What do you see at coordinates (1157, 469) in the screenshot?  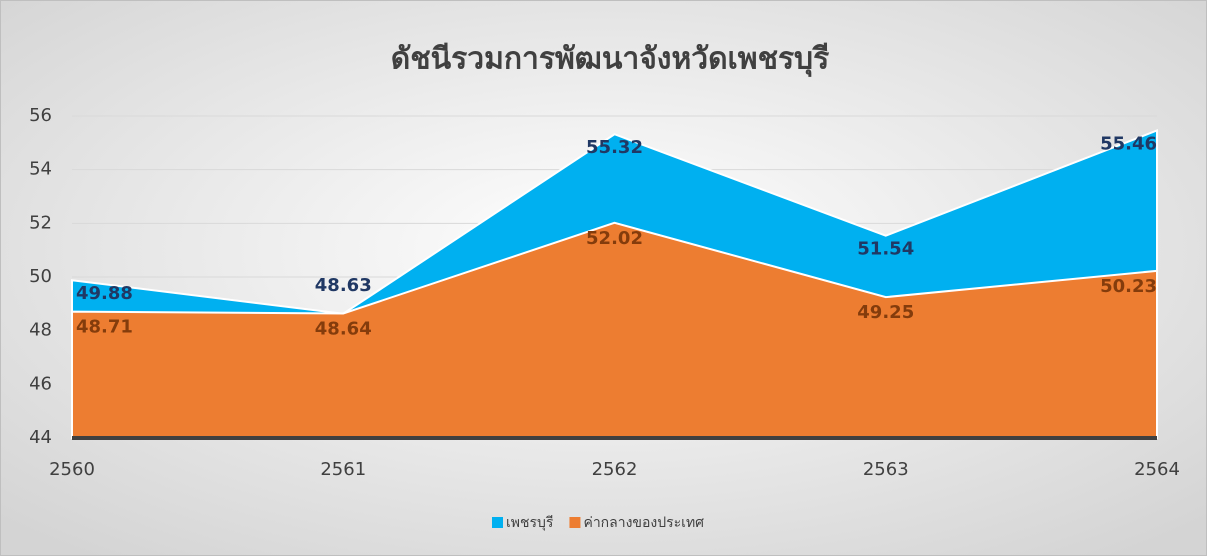 I see `x-tick-label: 2564` at bounding box center [1157, 469].